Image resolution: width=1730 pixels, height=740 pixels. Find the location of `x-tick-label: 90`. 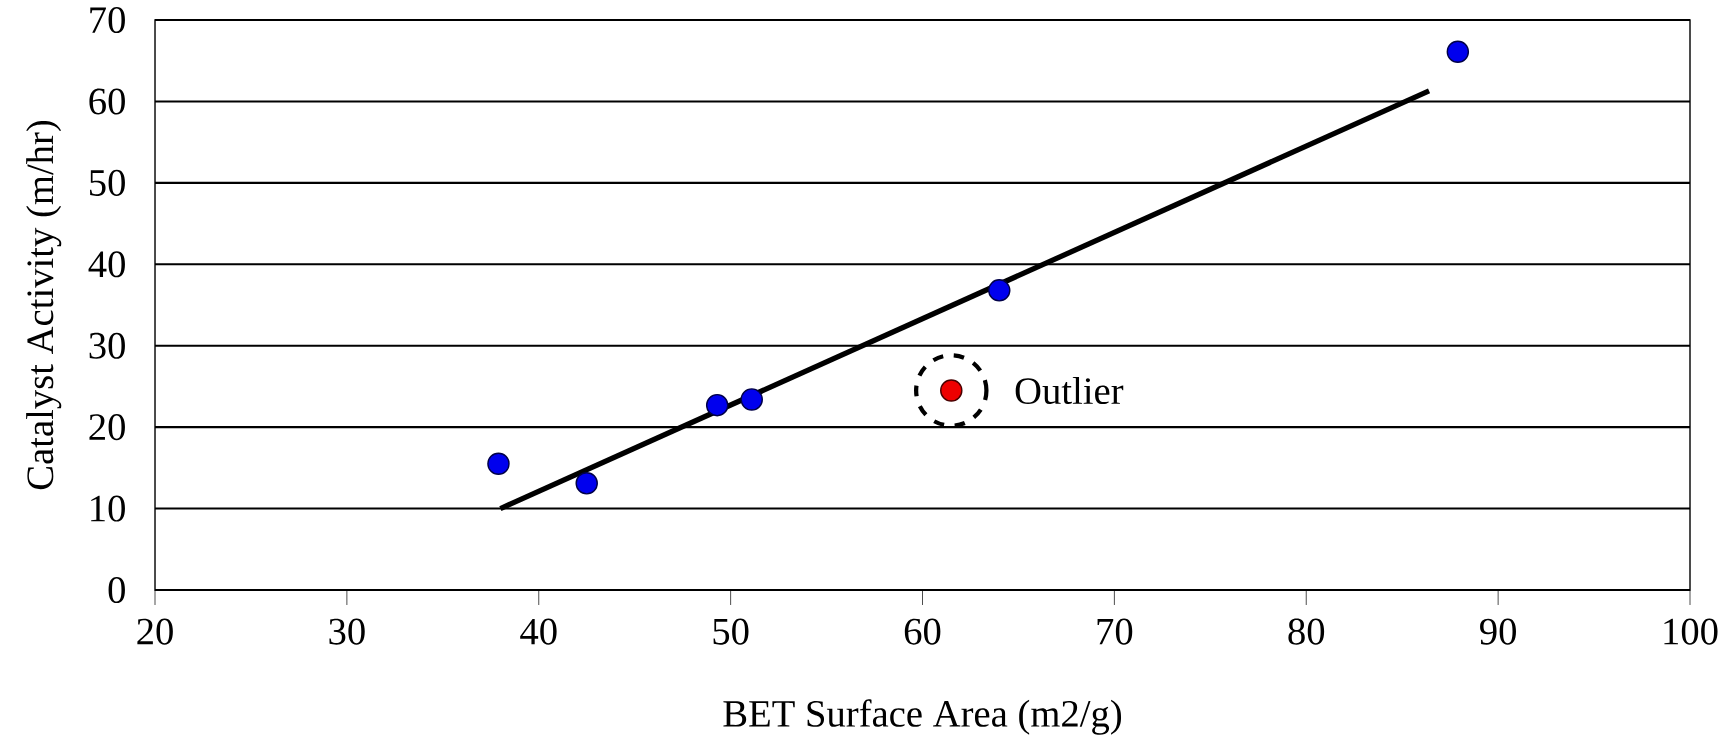

x-tick-label: 90 is located at coordinates (1498, 631).